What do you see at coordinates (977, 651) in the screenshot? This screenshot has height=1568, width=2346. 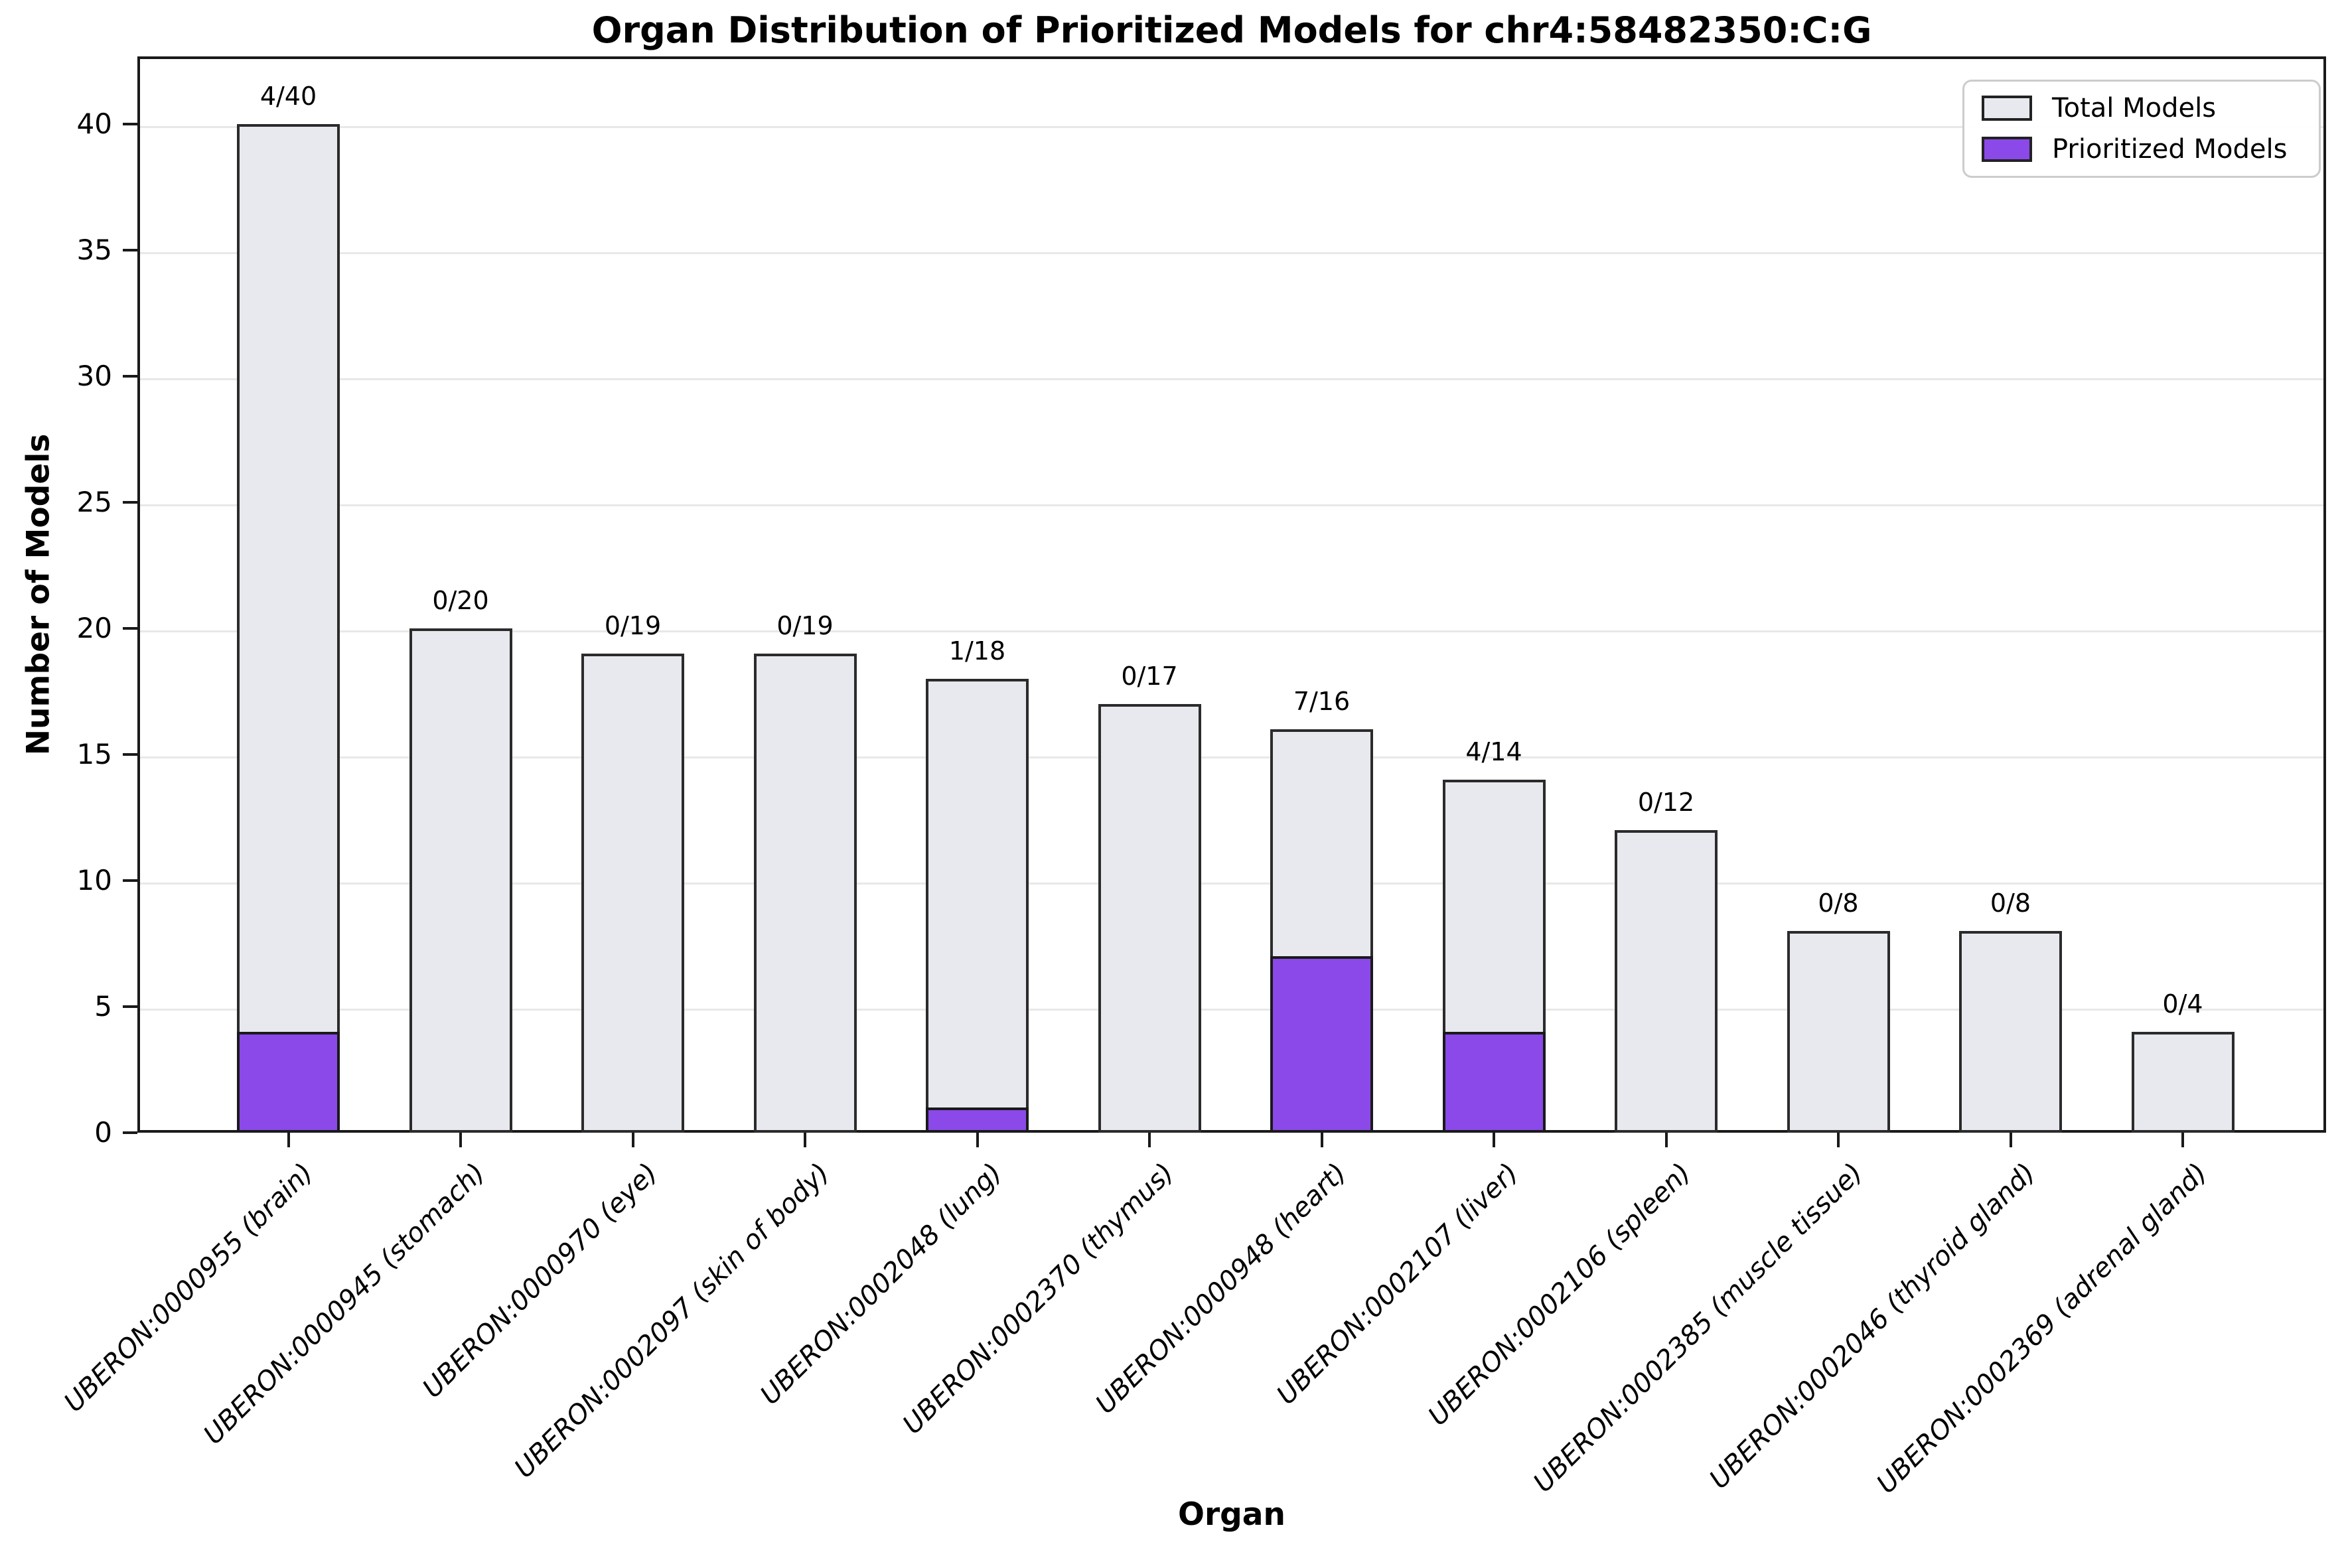 I see `bar-value-label: 1/18` at bounding box center [977, 651].